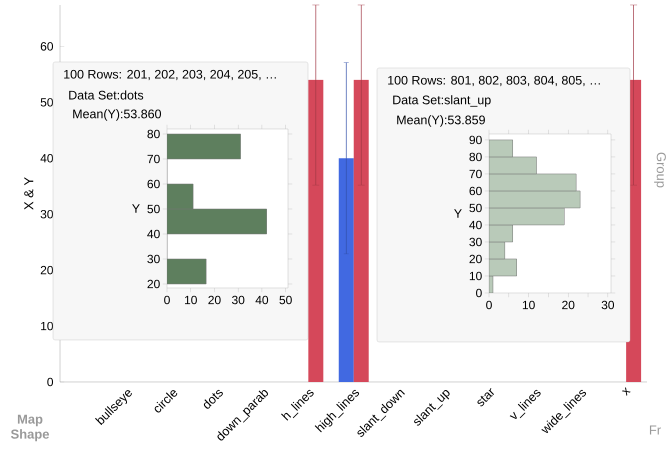 This screenshot has height=459, width=669. What do you see at coordinates (626, 391) in the screenshot?
I see `x-tick-label: x` at bounding box center [626, 391].